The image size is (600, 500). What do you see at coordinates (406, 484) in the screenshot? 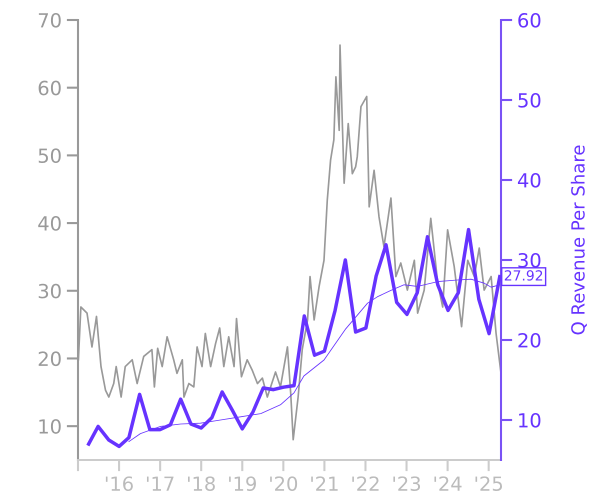
I see `x-tick-label: '23` at bounding box center [406, 484].